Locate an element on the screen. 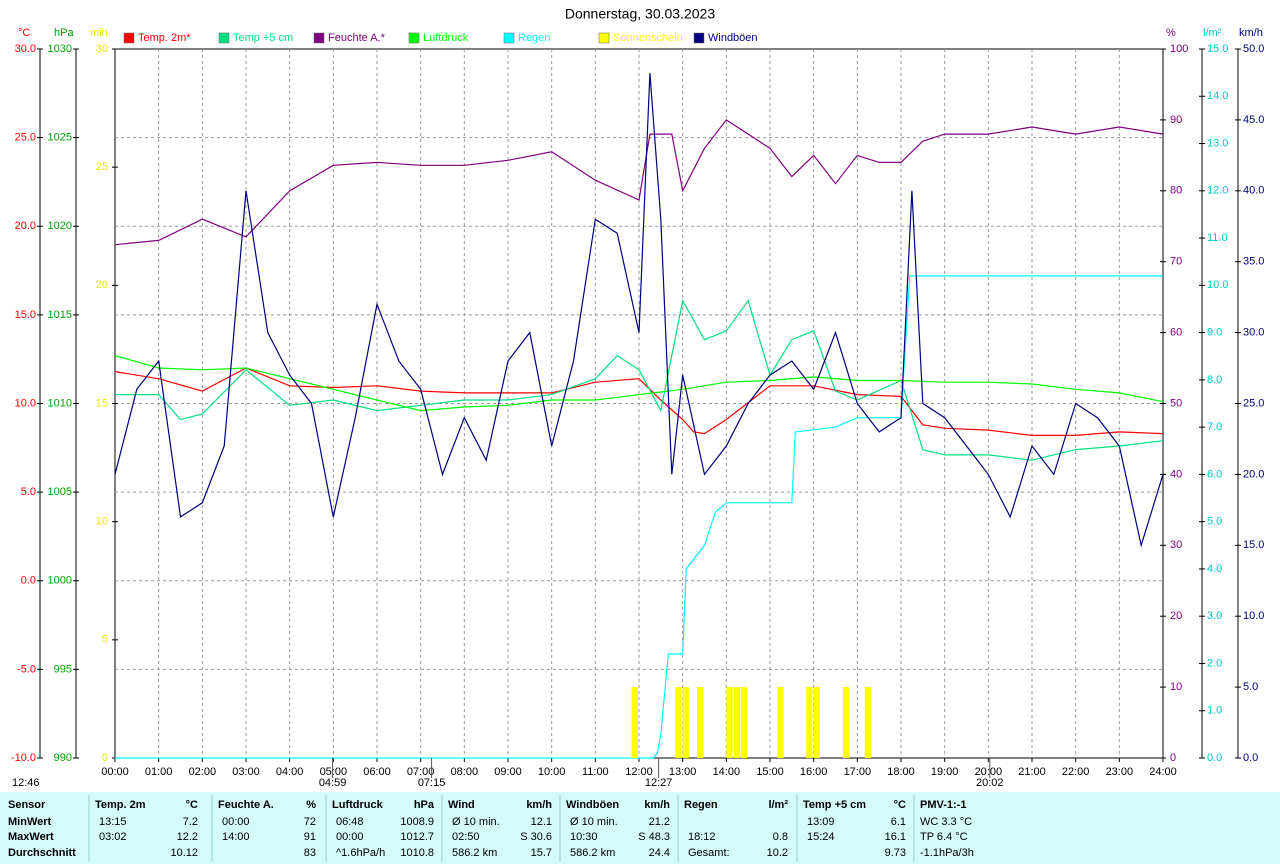 The width and height of the screenshot is (1280, 864). cell-text: 13:09 is located at coordinates (821, 822).